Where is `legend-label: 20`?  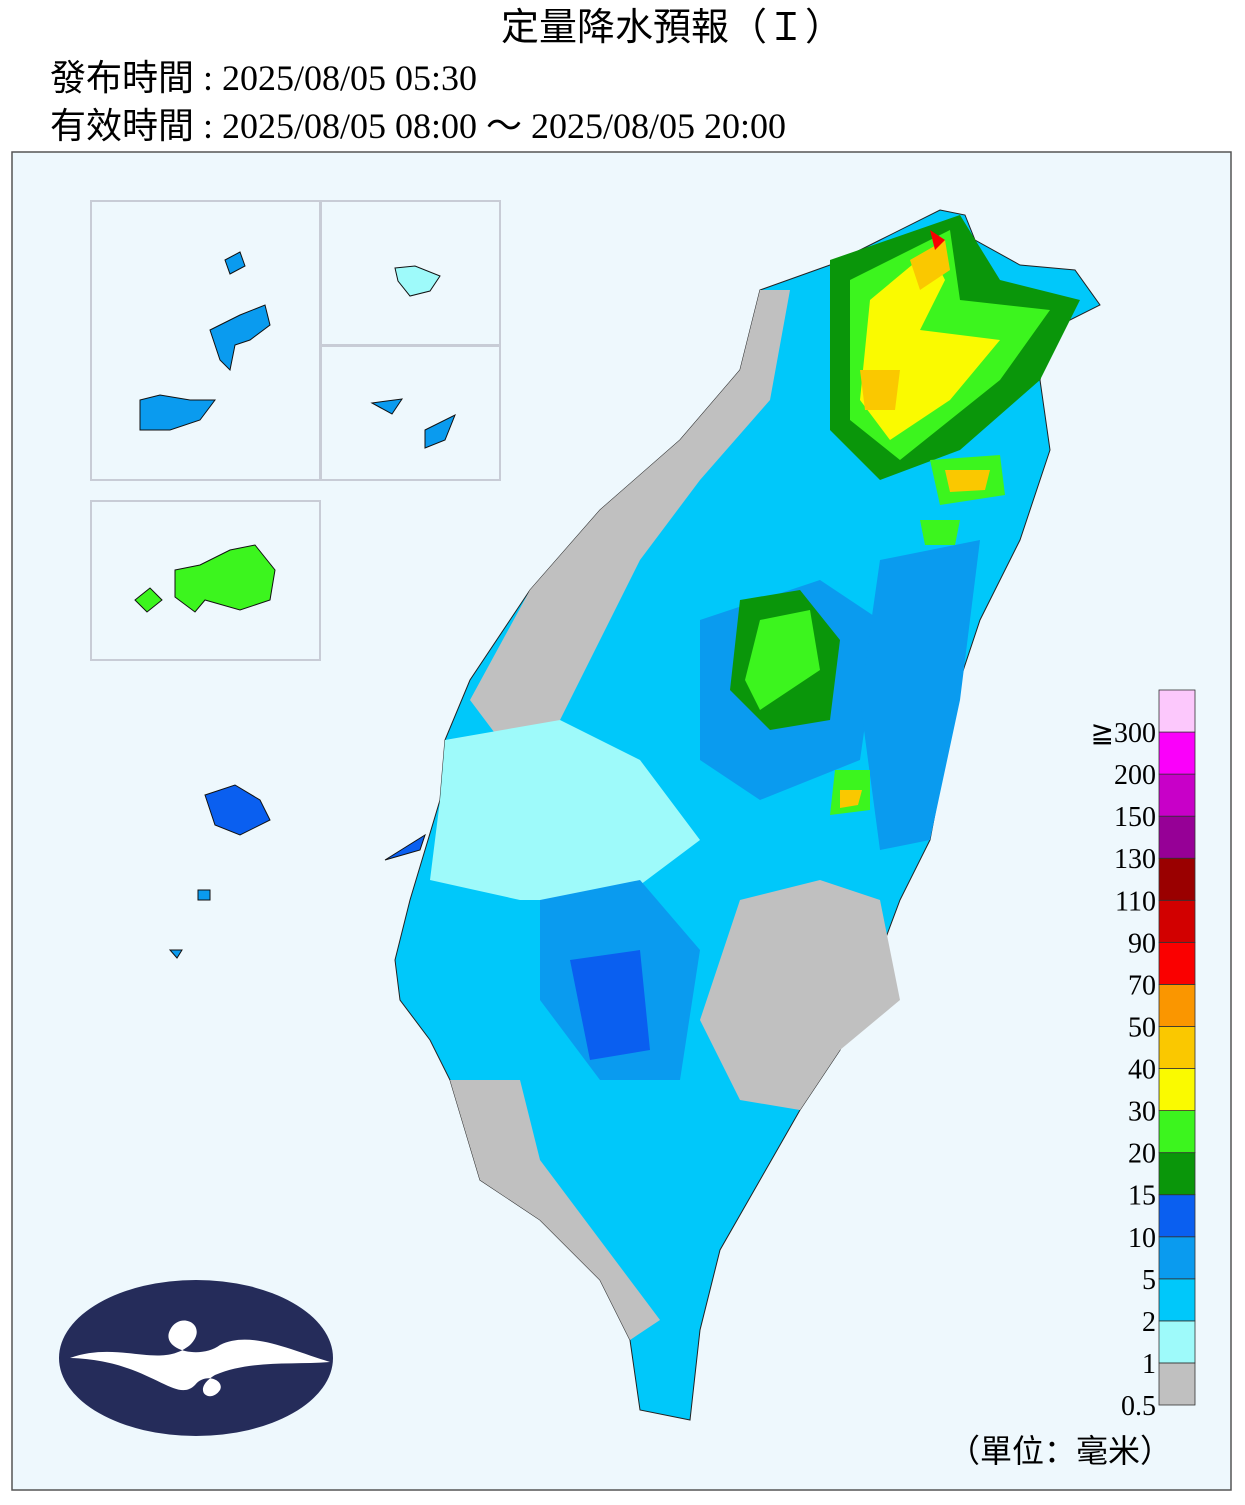
legend-label: 20 is located at coordinates (1142, 1154).